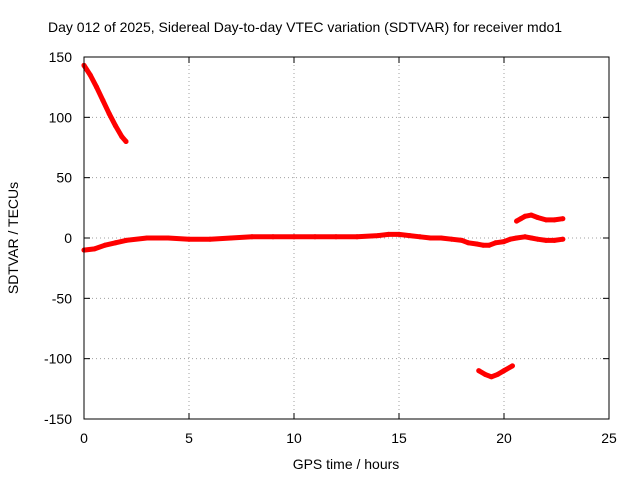 This screenshot has height=480, width=640. Describe the element at coordinates (61, 57) in the screenshot. I see `y-tick-label: 150` at that location.